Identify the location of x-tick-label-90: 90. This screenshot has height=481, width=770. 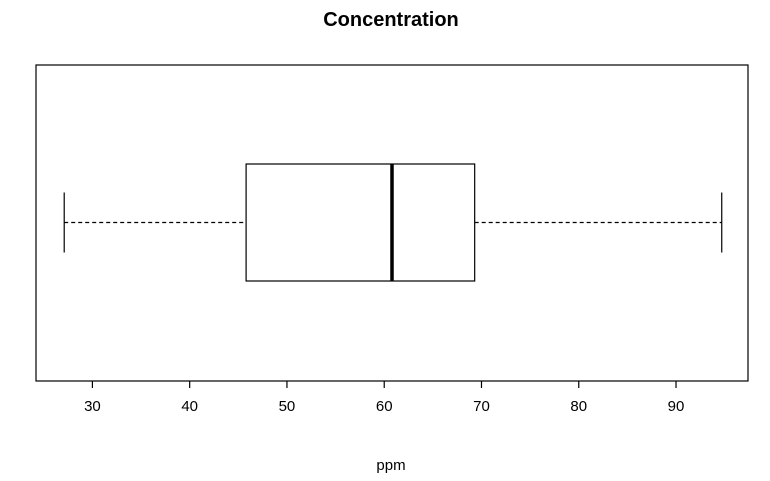
(676, 406).